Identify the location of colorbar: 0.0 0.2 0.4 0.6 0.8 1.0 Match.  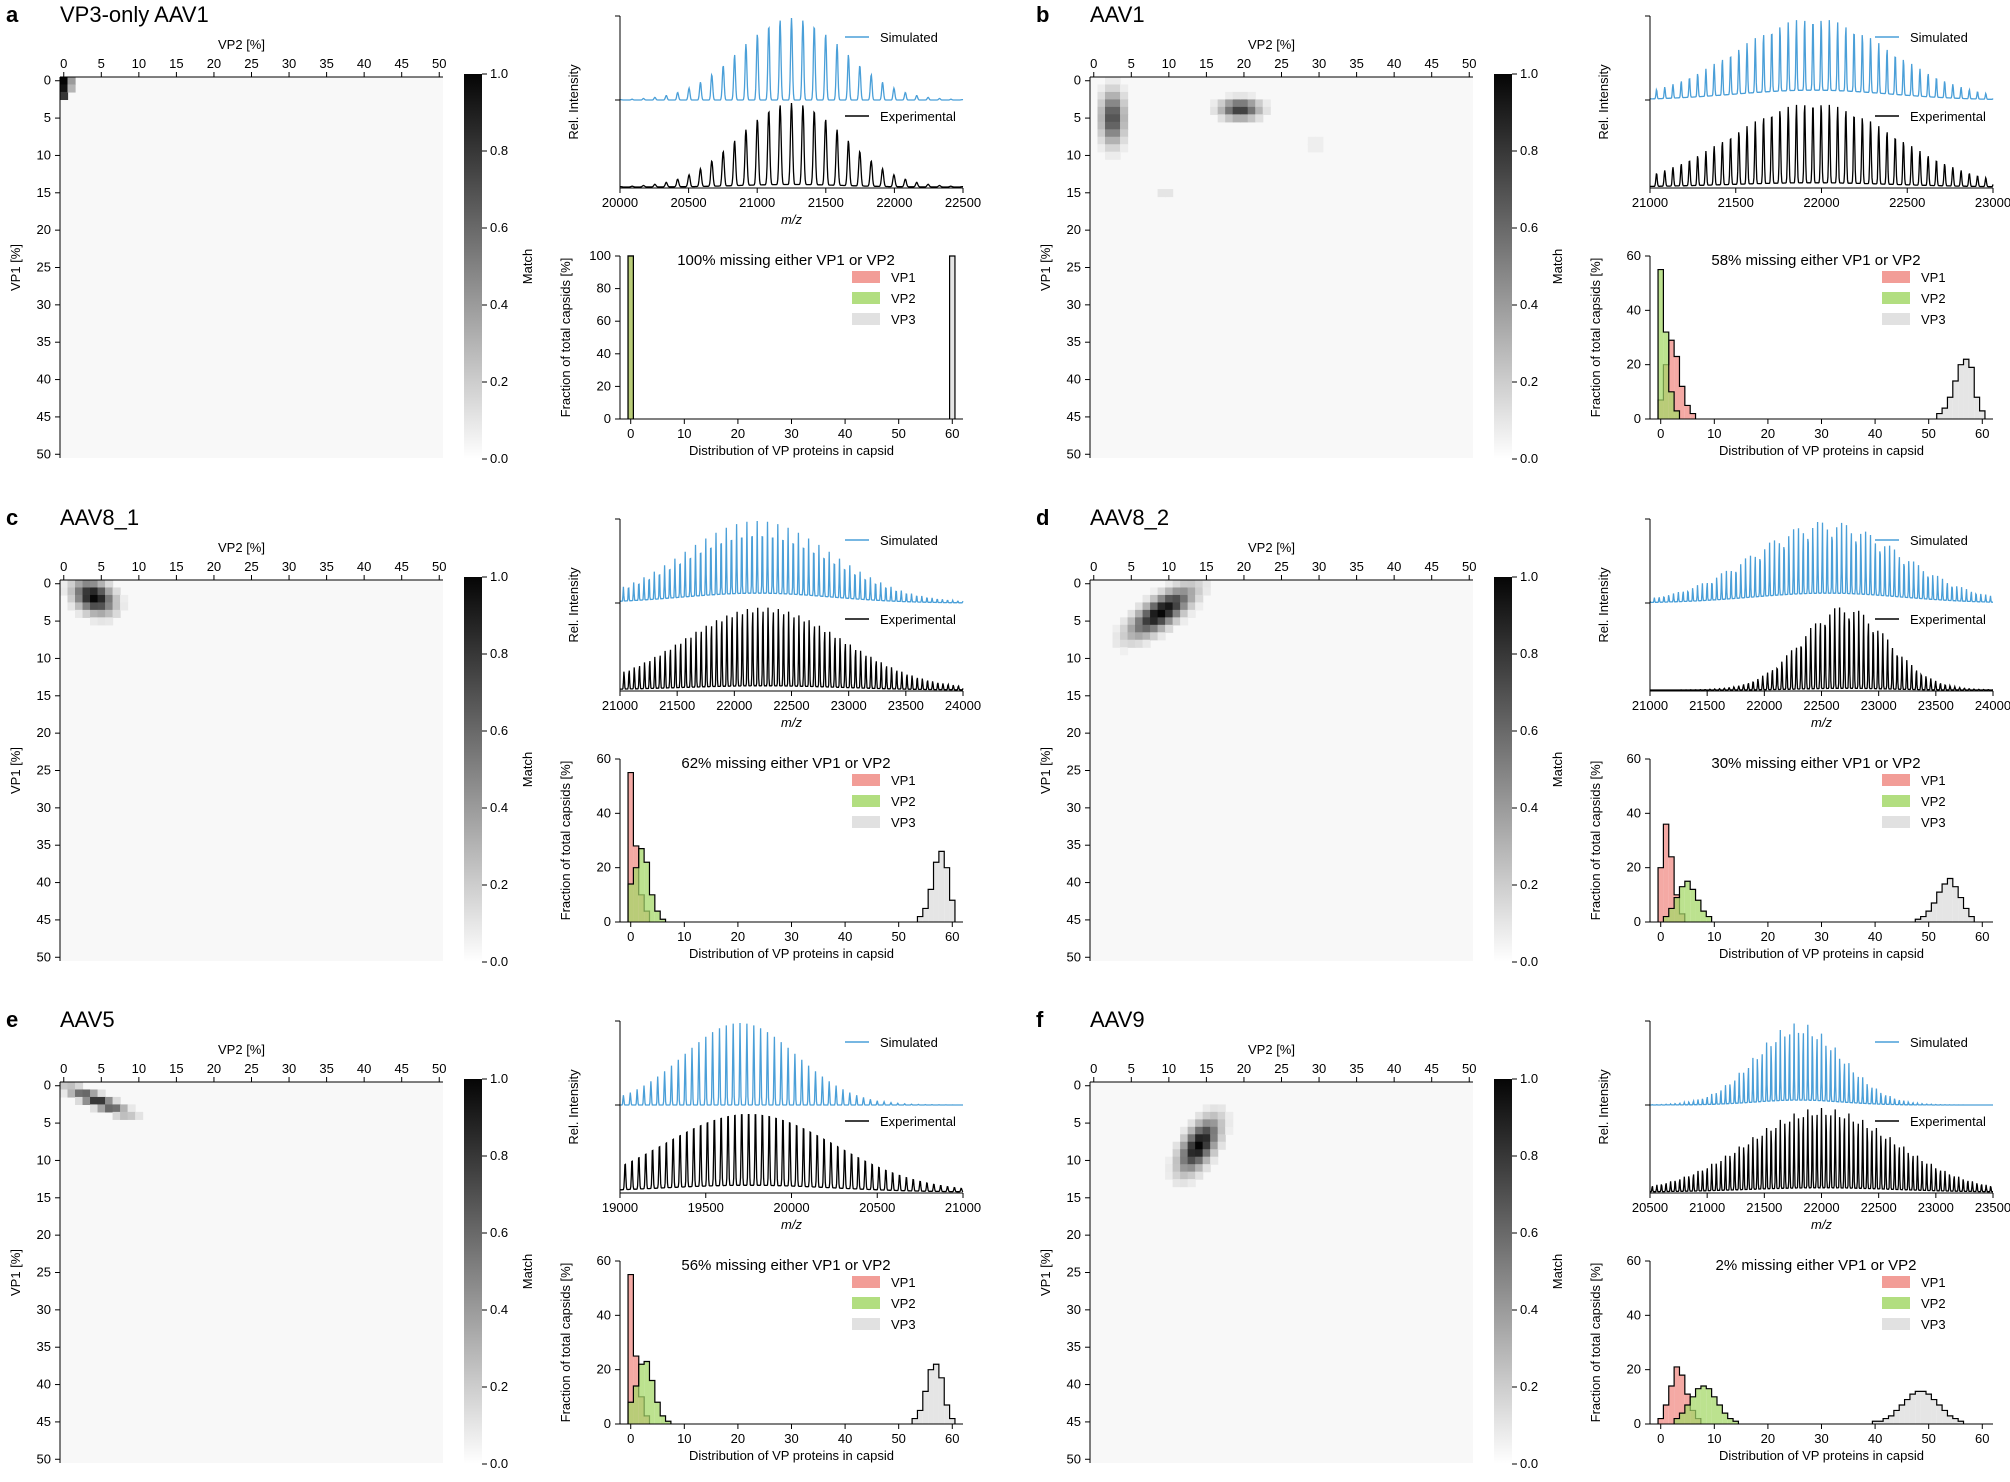
(1529, 769).